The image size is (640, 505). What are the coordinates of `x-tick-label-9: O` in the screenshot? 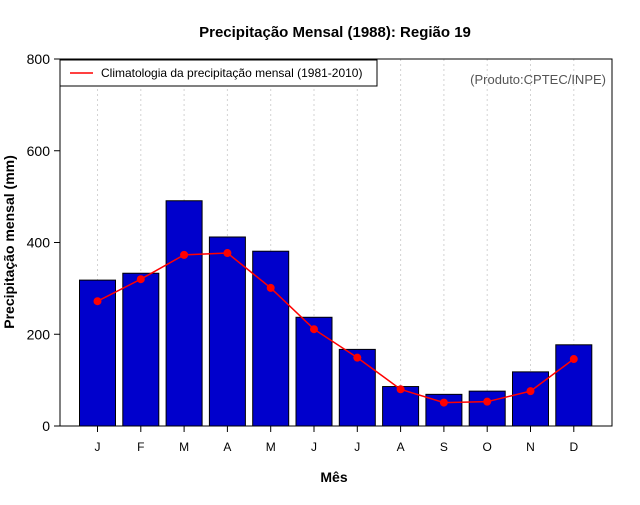 It's located at (487, 447).